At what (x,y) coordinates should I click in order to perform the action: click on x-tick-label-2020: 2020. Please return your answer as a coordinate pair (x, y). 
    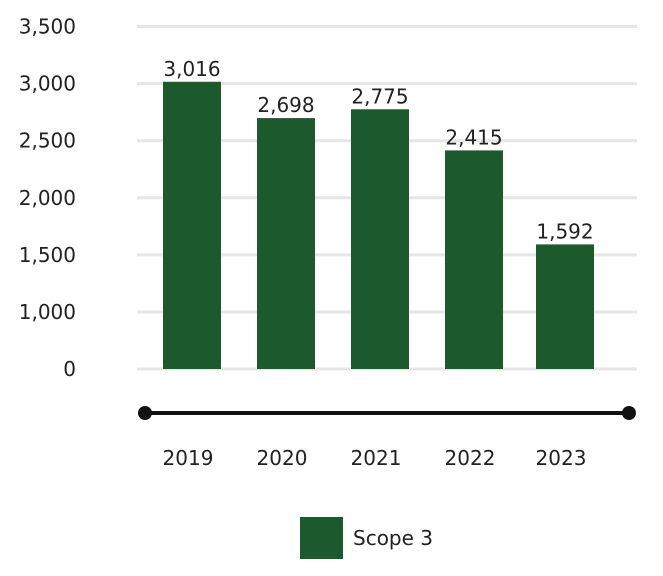
    Looking at the image, I should click on (282, 458).